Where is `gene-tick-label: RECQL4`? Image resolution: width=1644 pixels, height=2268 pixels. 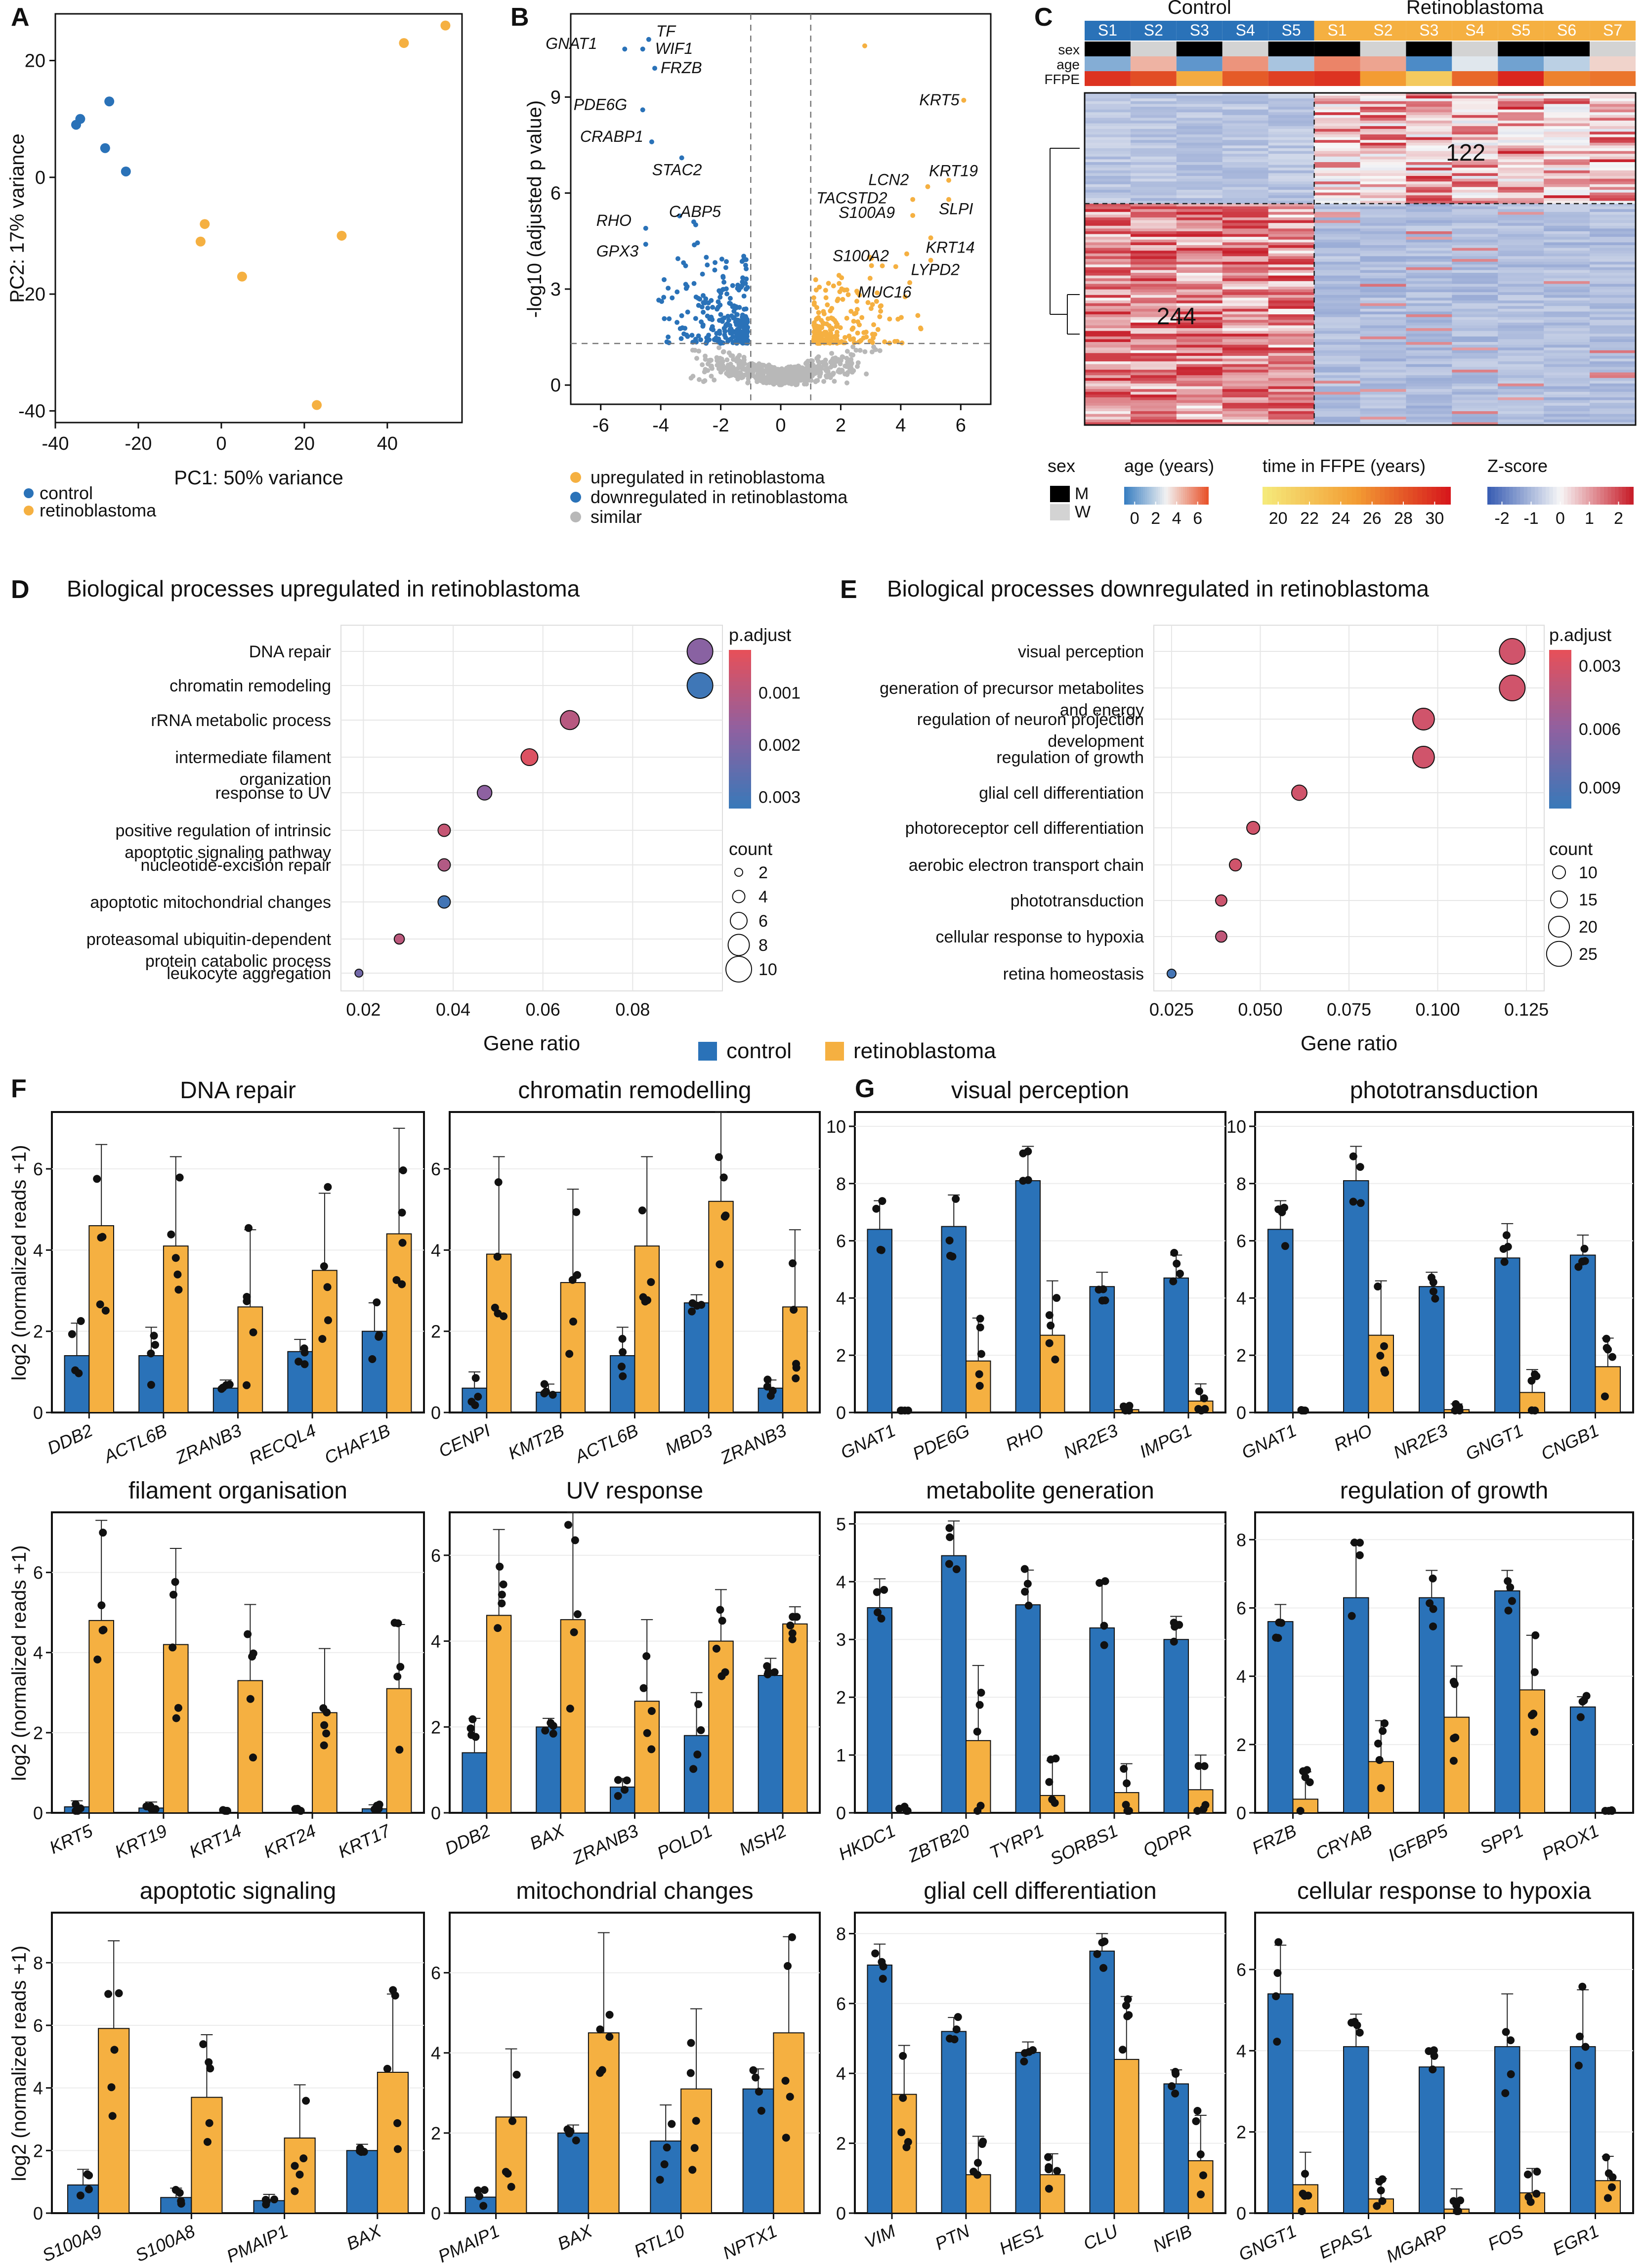
gene-tick-label: RECQL4 is located at coordinates (282, 1444).